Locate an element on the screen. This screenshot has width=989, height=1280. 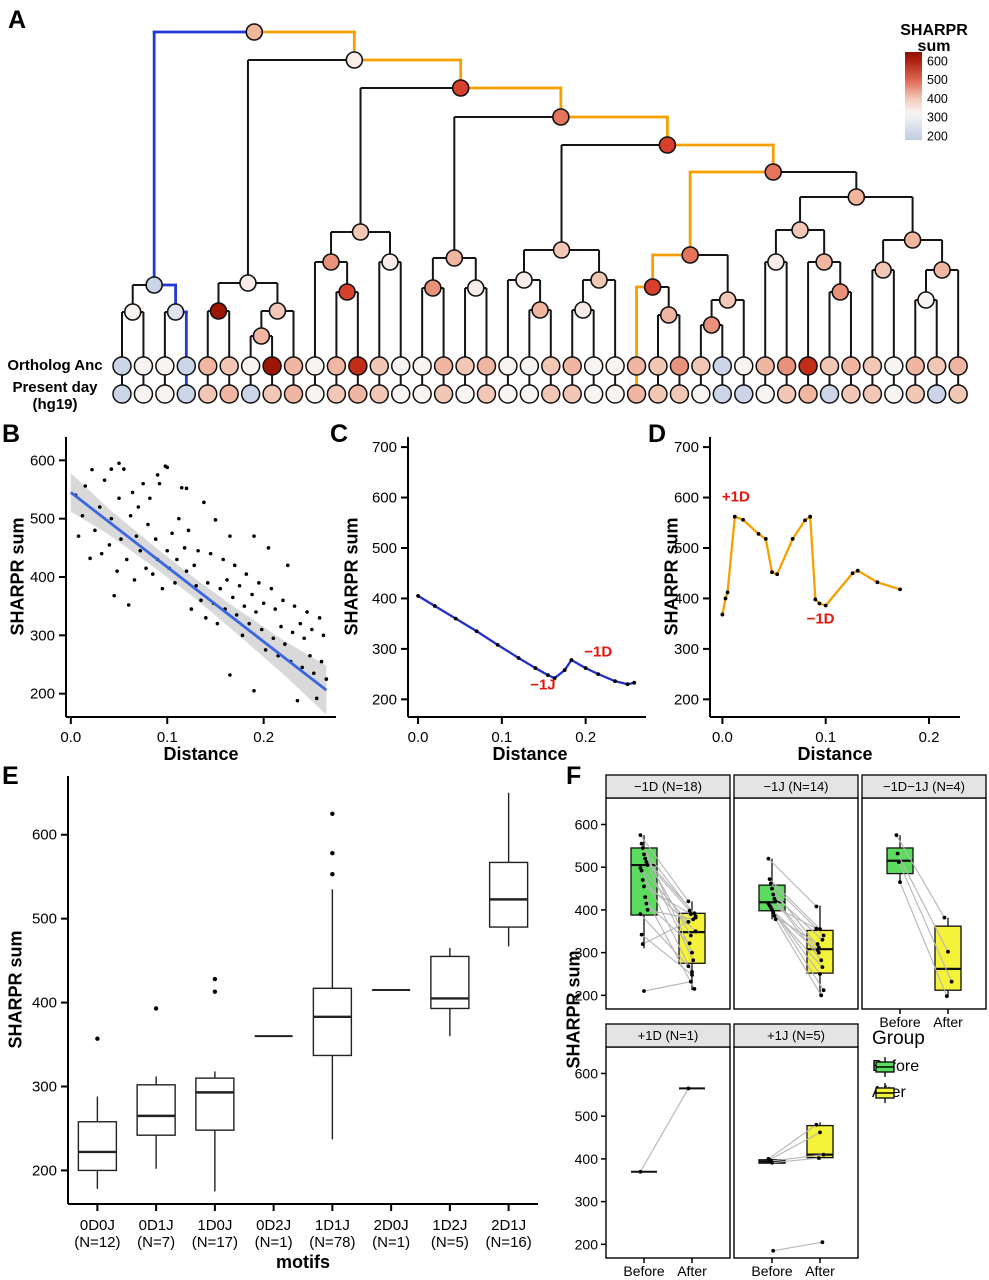
svg-text: −1J (N=14) is located at coordinates (795, 786).